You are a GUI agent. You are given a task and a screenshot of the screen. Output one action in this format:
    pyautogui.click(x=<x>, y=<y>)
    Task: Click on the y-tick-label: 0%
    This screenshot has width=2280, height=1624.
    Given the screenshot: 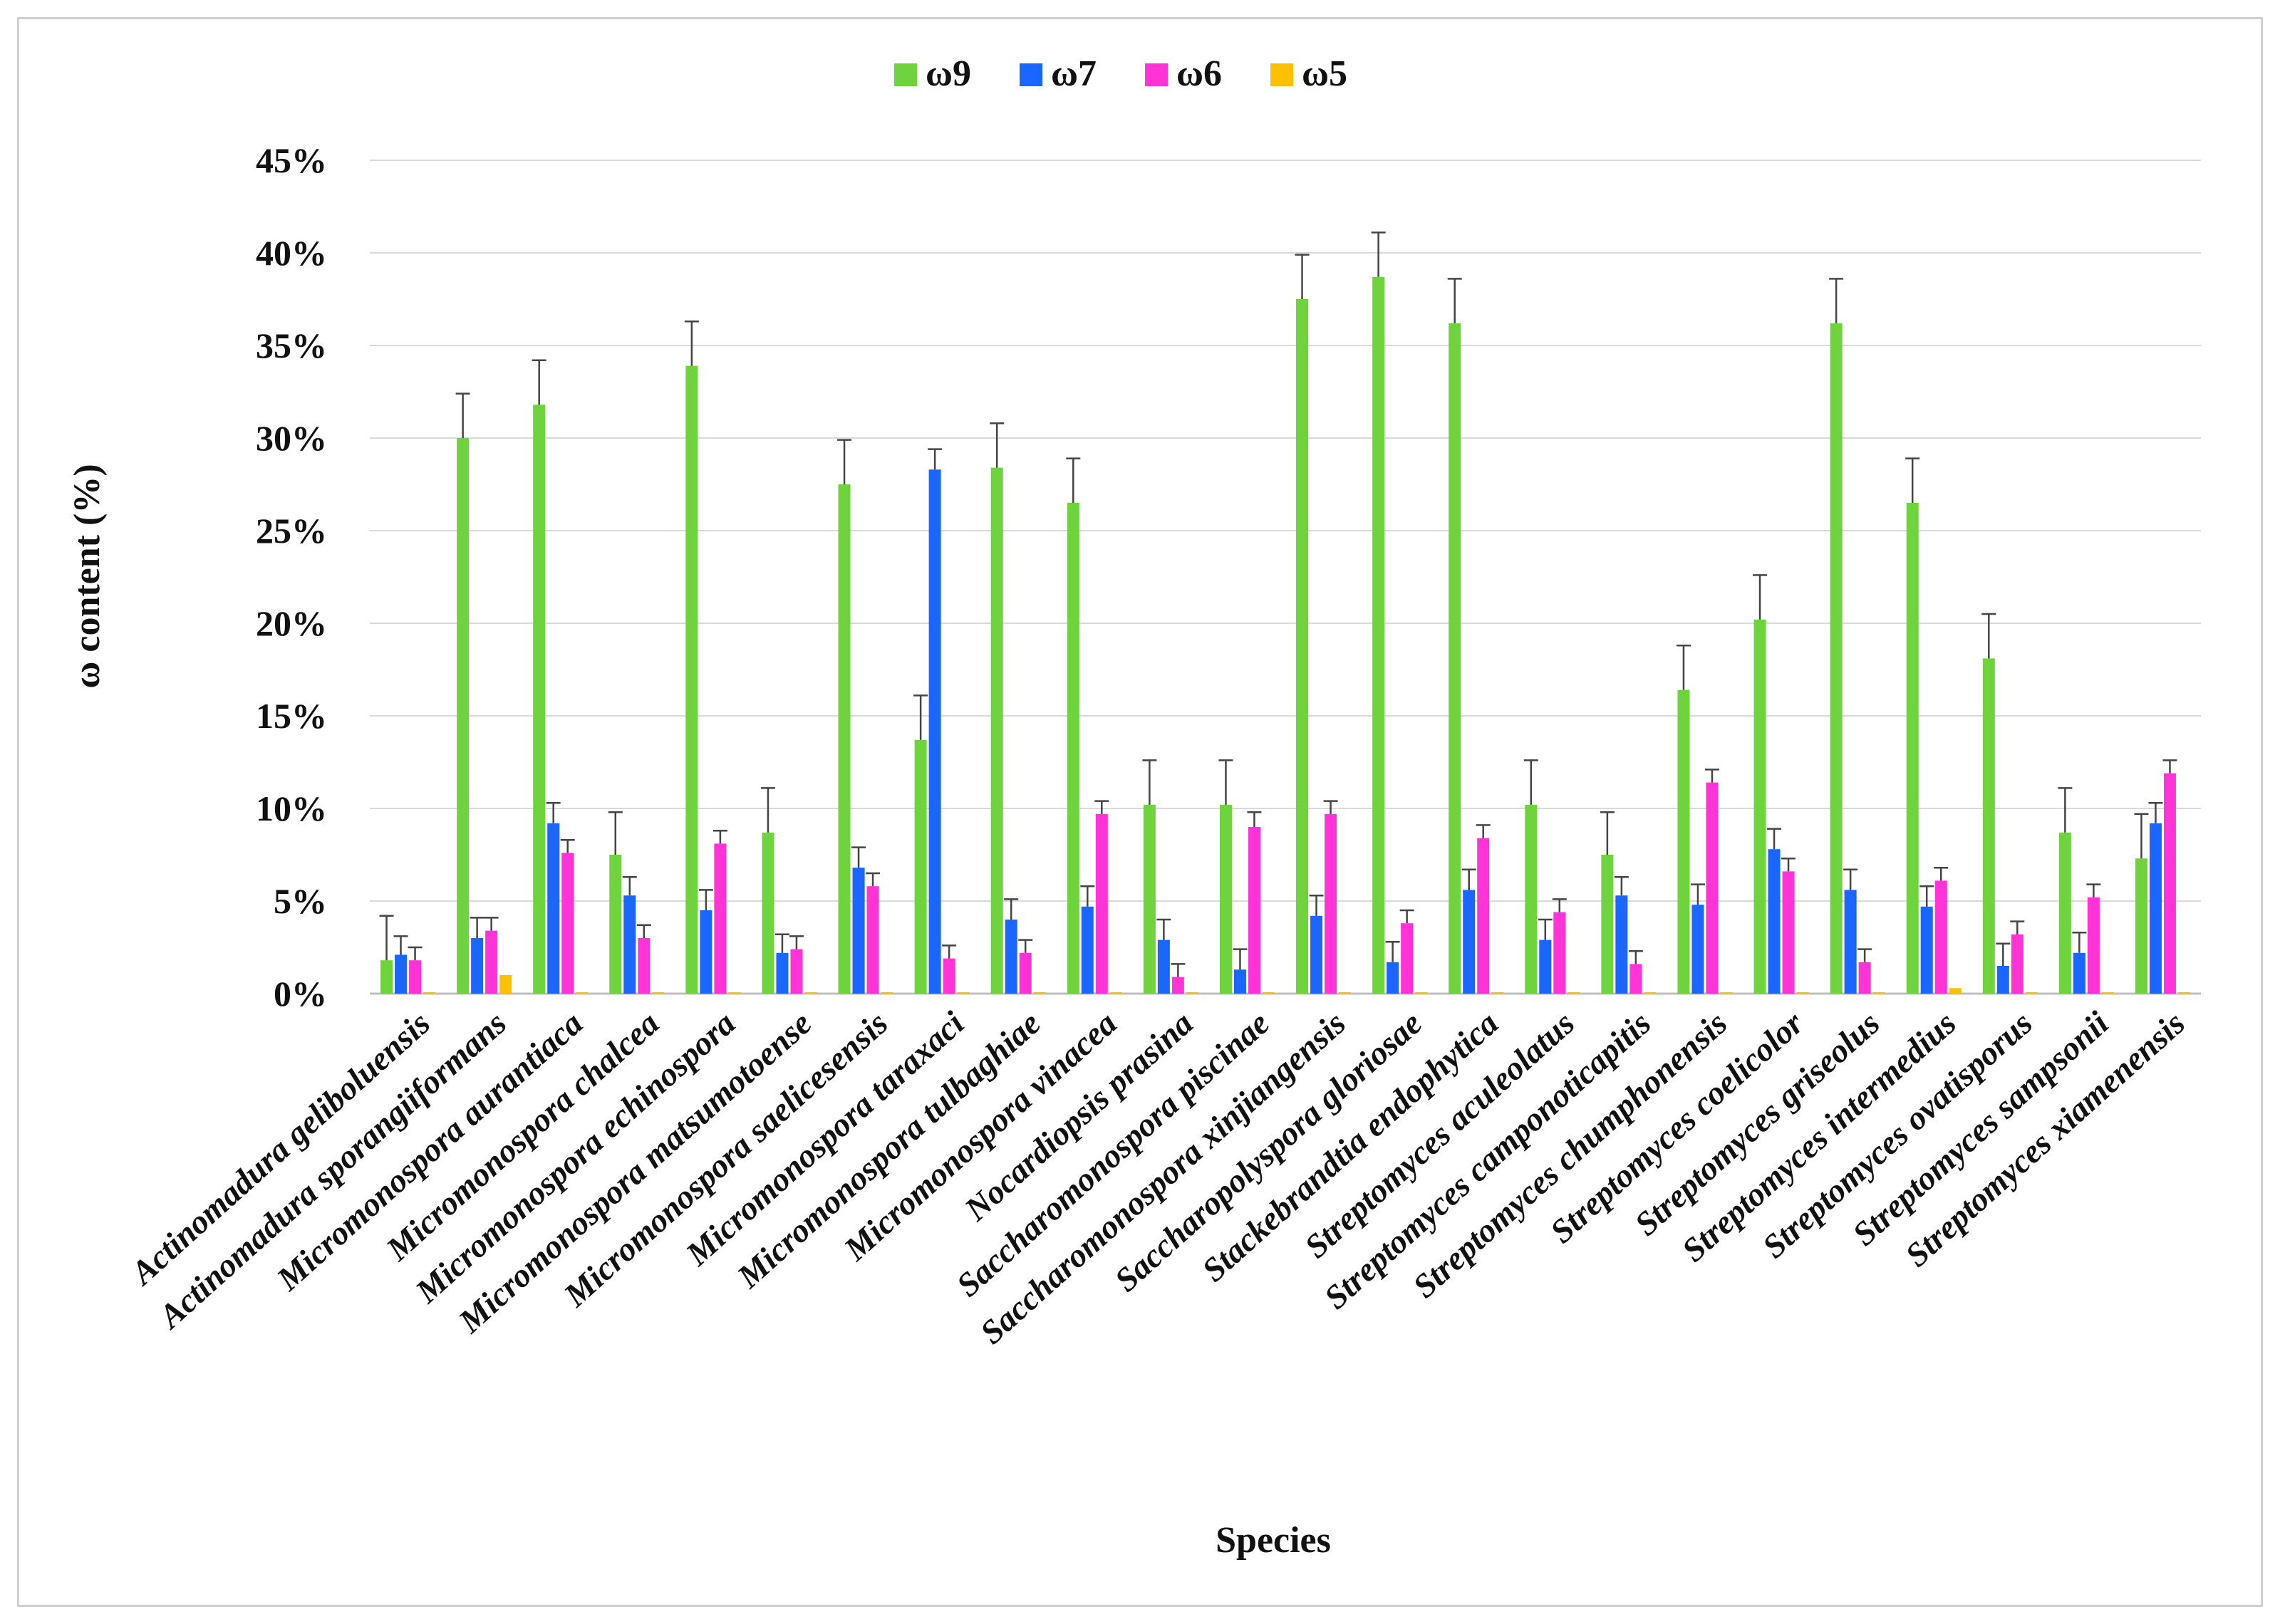 What is the action you would take?
    pyautogui.click(x=300, y=994)
    